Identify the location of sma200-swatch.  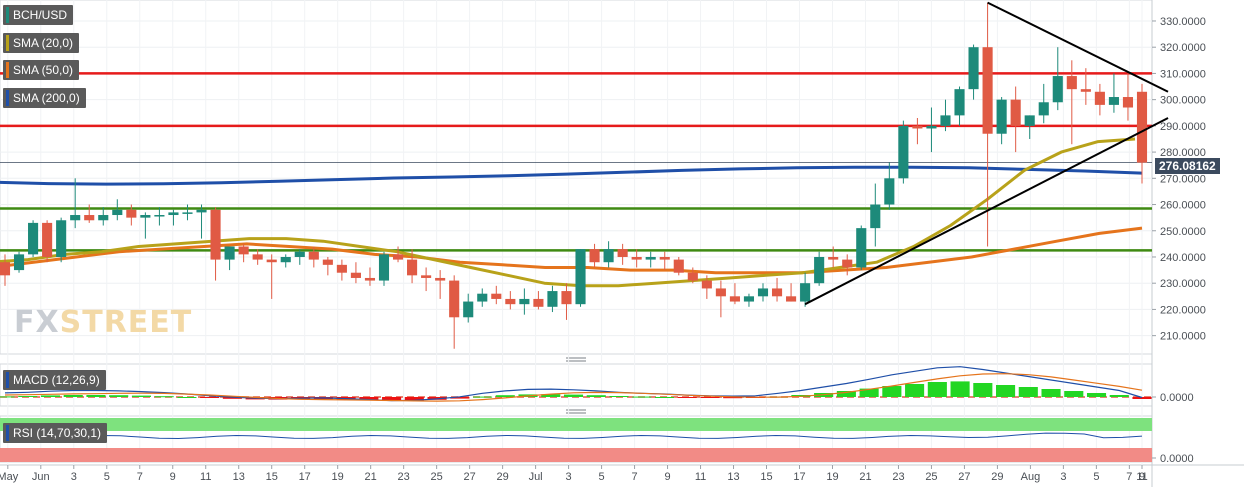
(7, 98).